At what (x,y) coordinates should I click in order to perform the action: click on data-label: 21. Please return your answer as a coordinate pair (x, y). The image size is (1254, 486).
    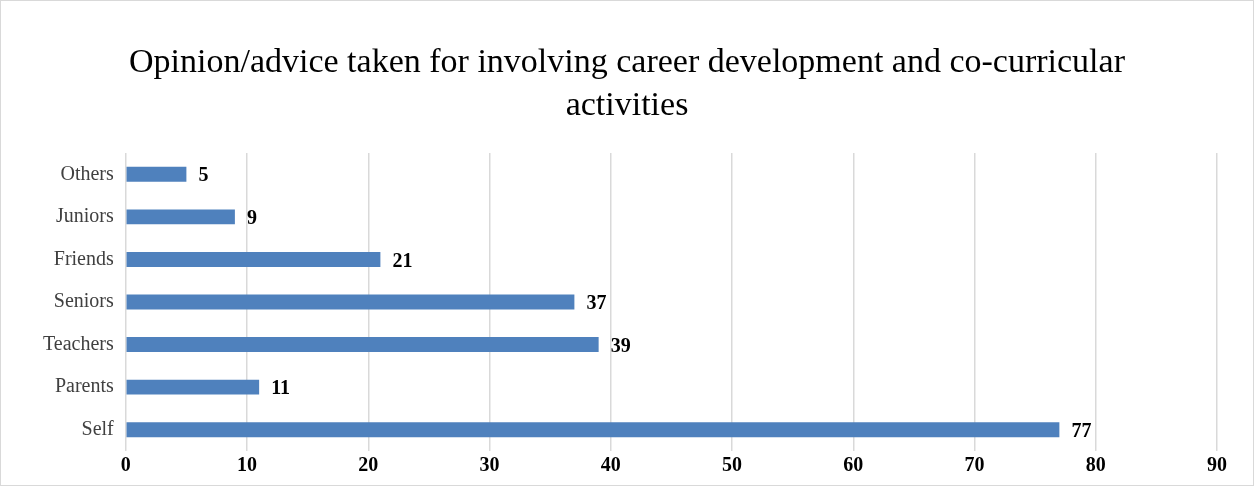
    Looking at the image, I should click on (402, 259).